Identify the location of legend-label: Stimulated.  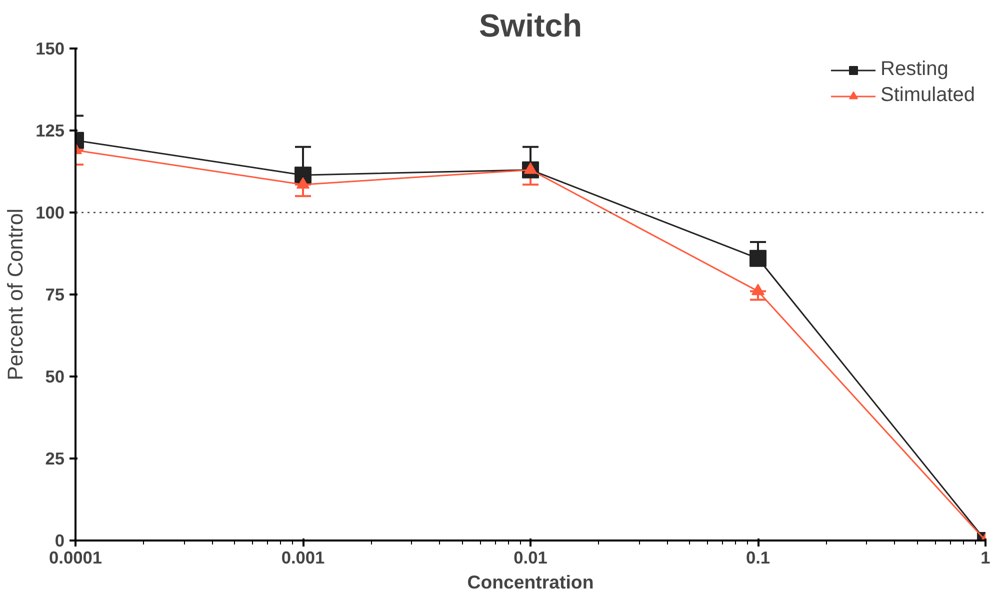
(927, 95).